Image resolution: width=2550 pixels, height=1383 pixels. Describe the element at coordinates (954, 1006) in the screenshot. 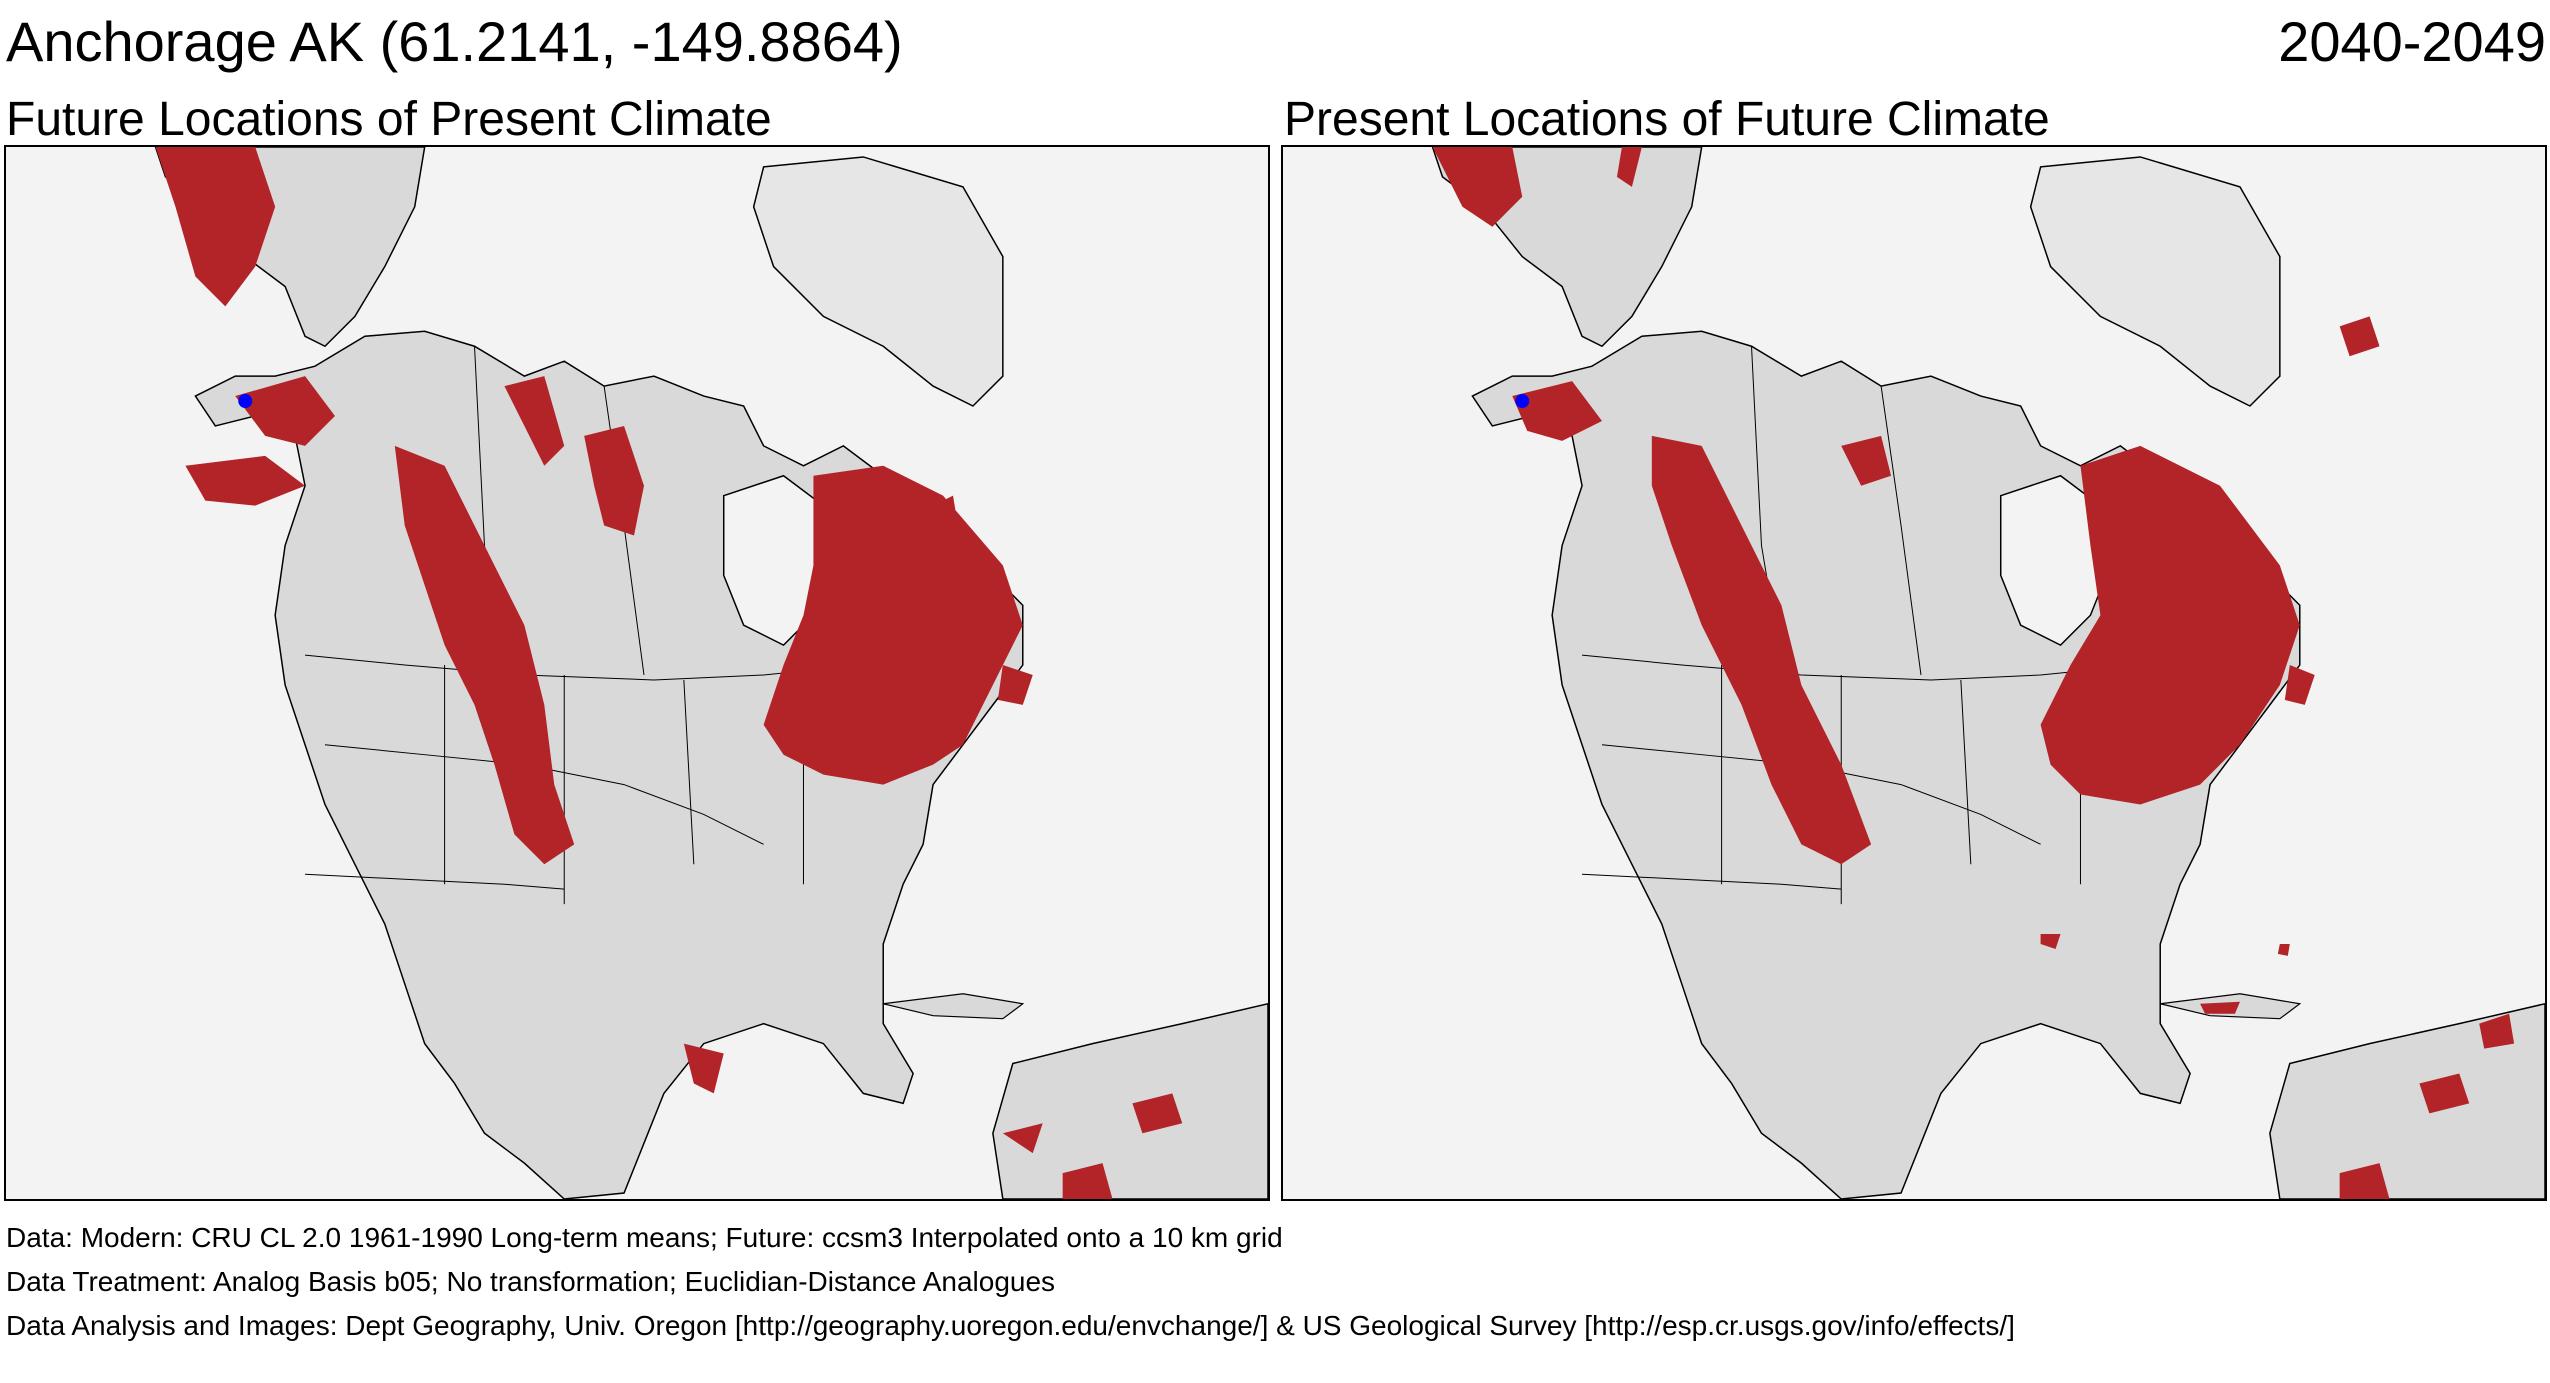

I see `caribbean-islands` at that location.